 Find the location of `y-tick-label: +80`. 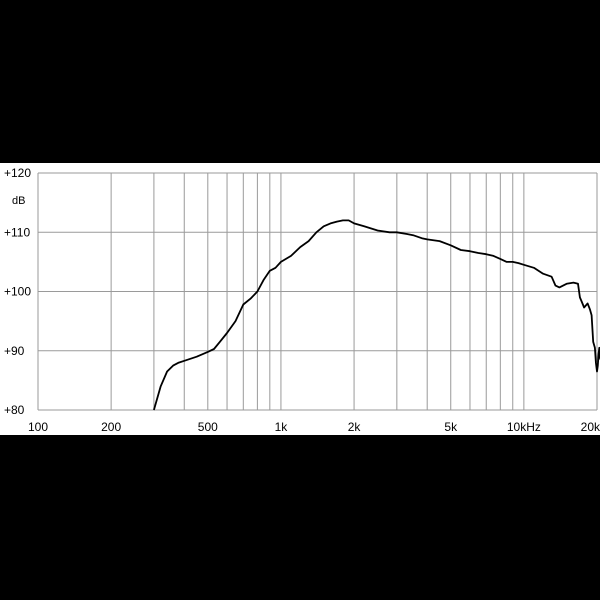

y-tick-label: +80 is located at coordinates (14, 410).